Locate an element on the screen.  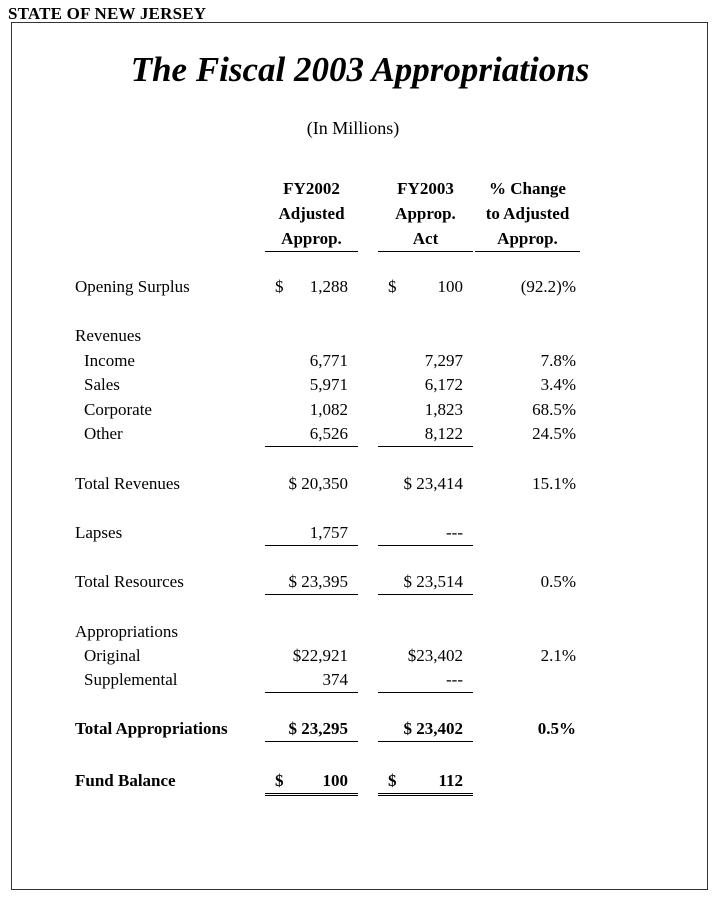
fy2002-cell: 1,757 is located at coordinates (311, 534).